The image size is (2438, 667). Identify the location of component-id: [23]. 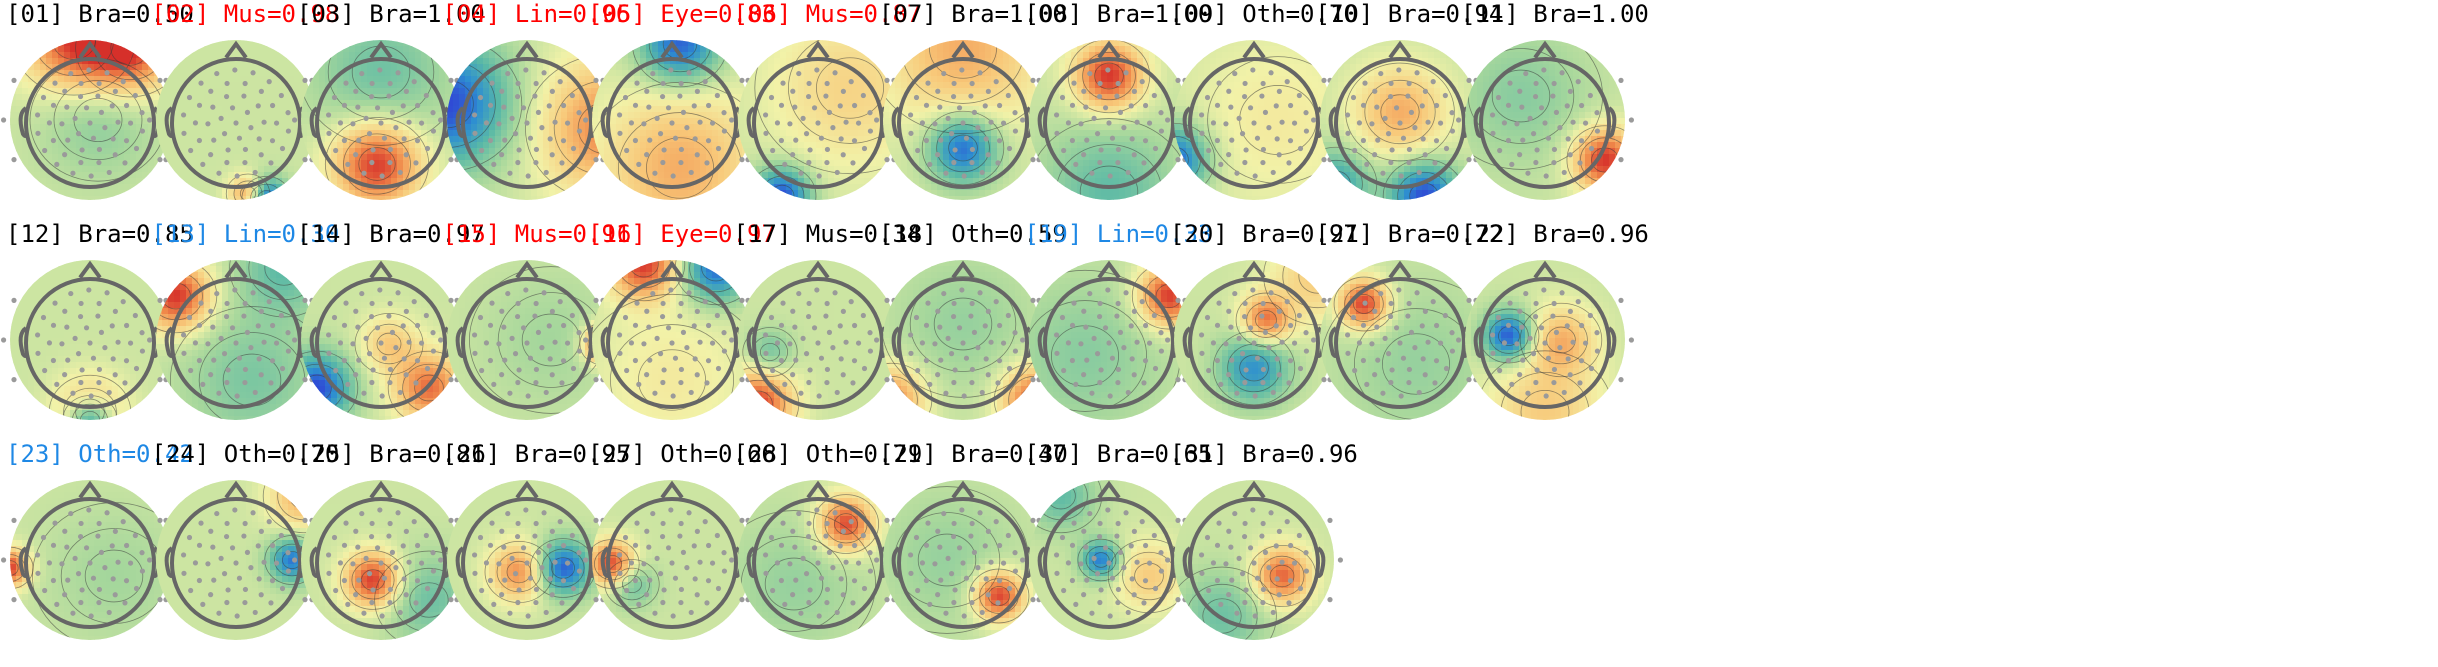
(35, 454).